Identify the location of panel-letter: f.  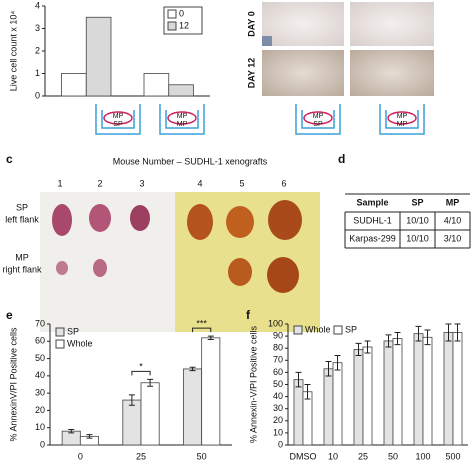
(248, 315).